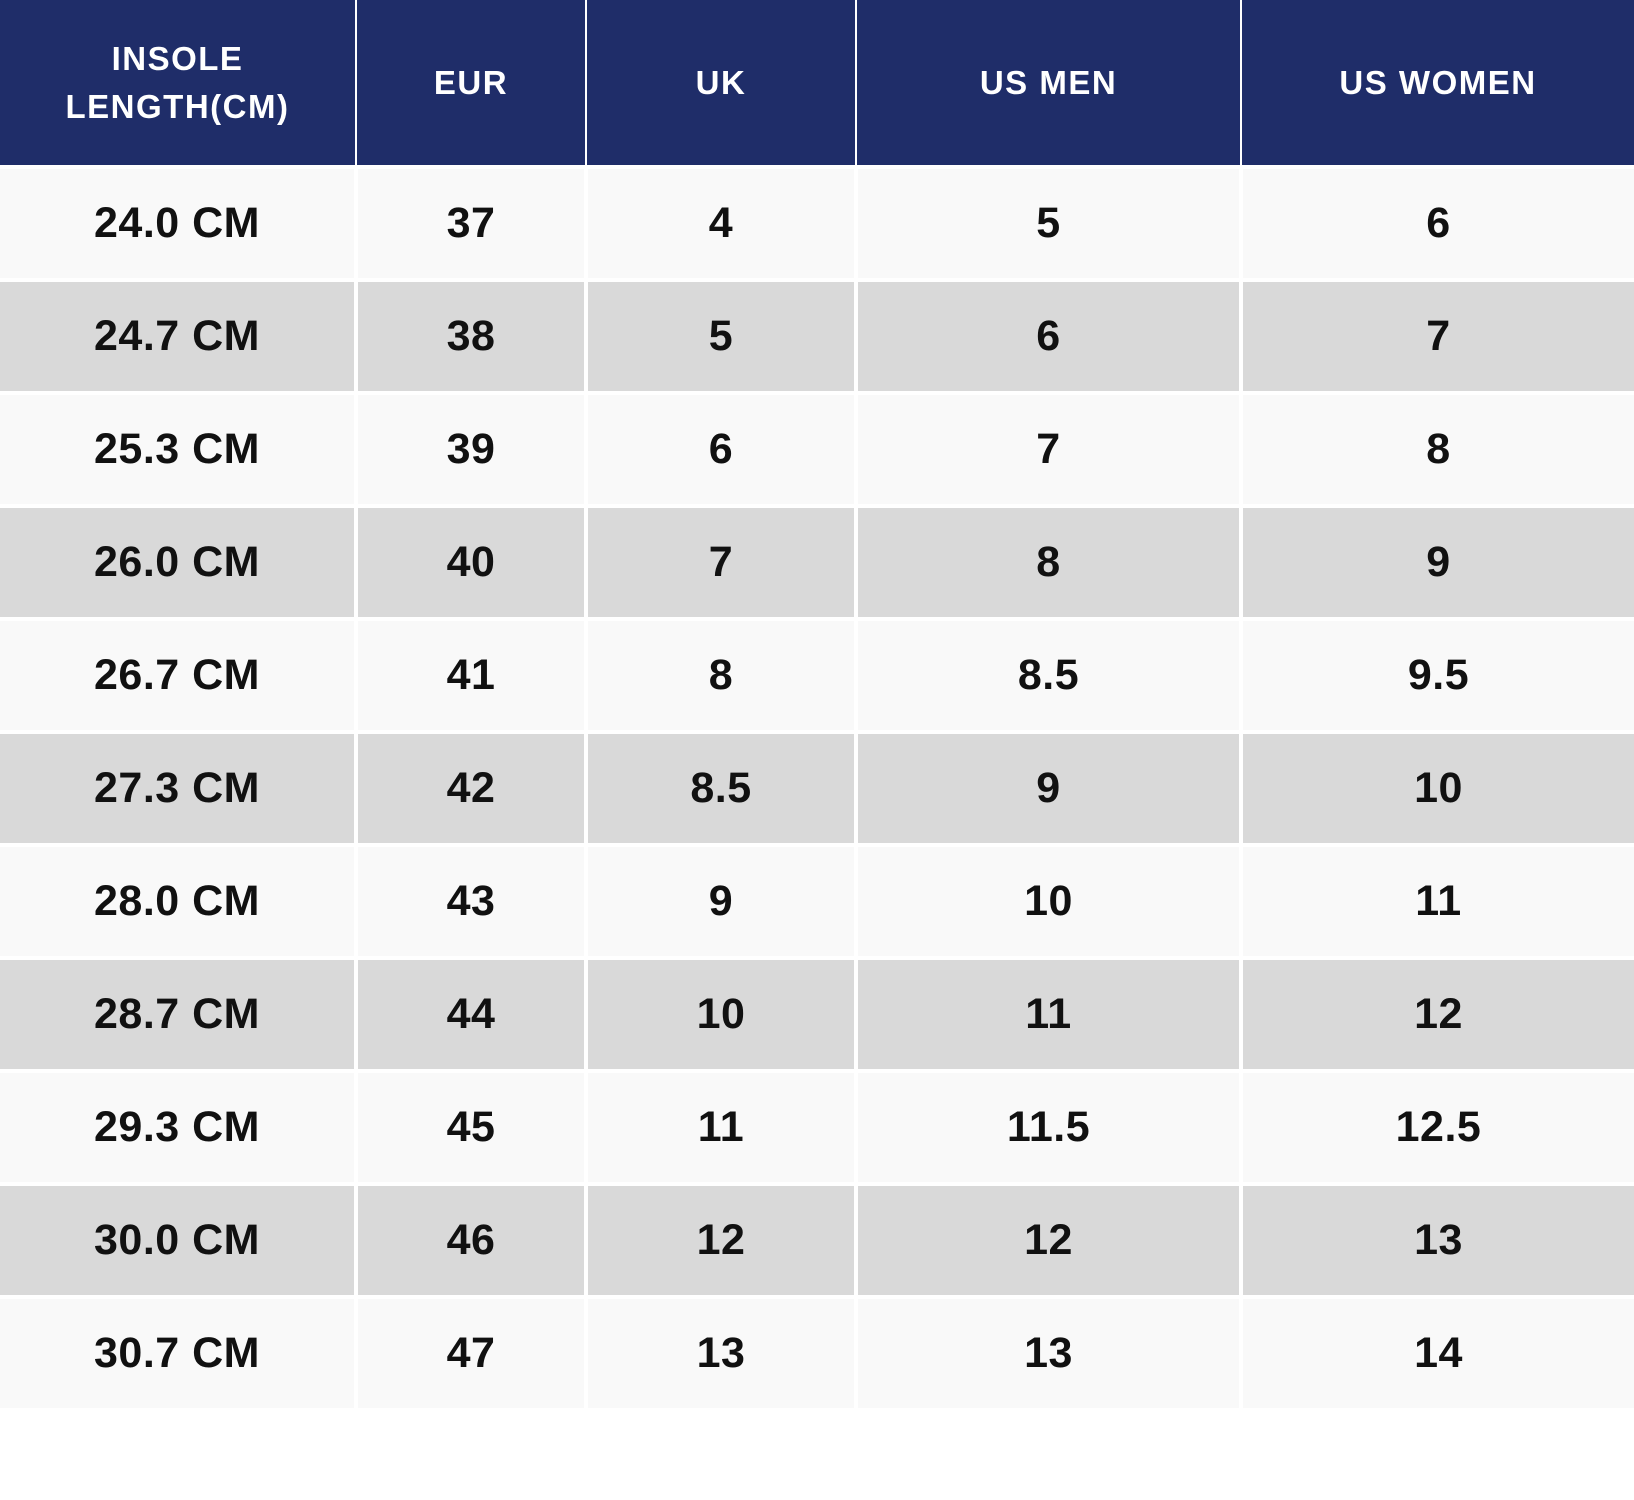 Image resolution: width=1634 pixels, height=1500 pixels. What do you see at coordinates (179, 224) in the screenshot?
I see `cell-insole-length: 24.0 CM` at bounding box center [179, 224].